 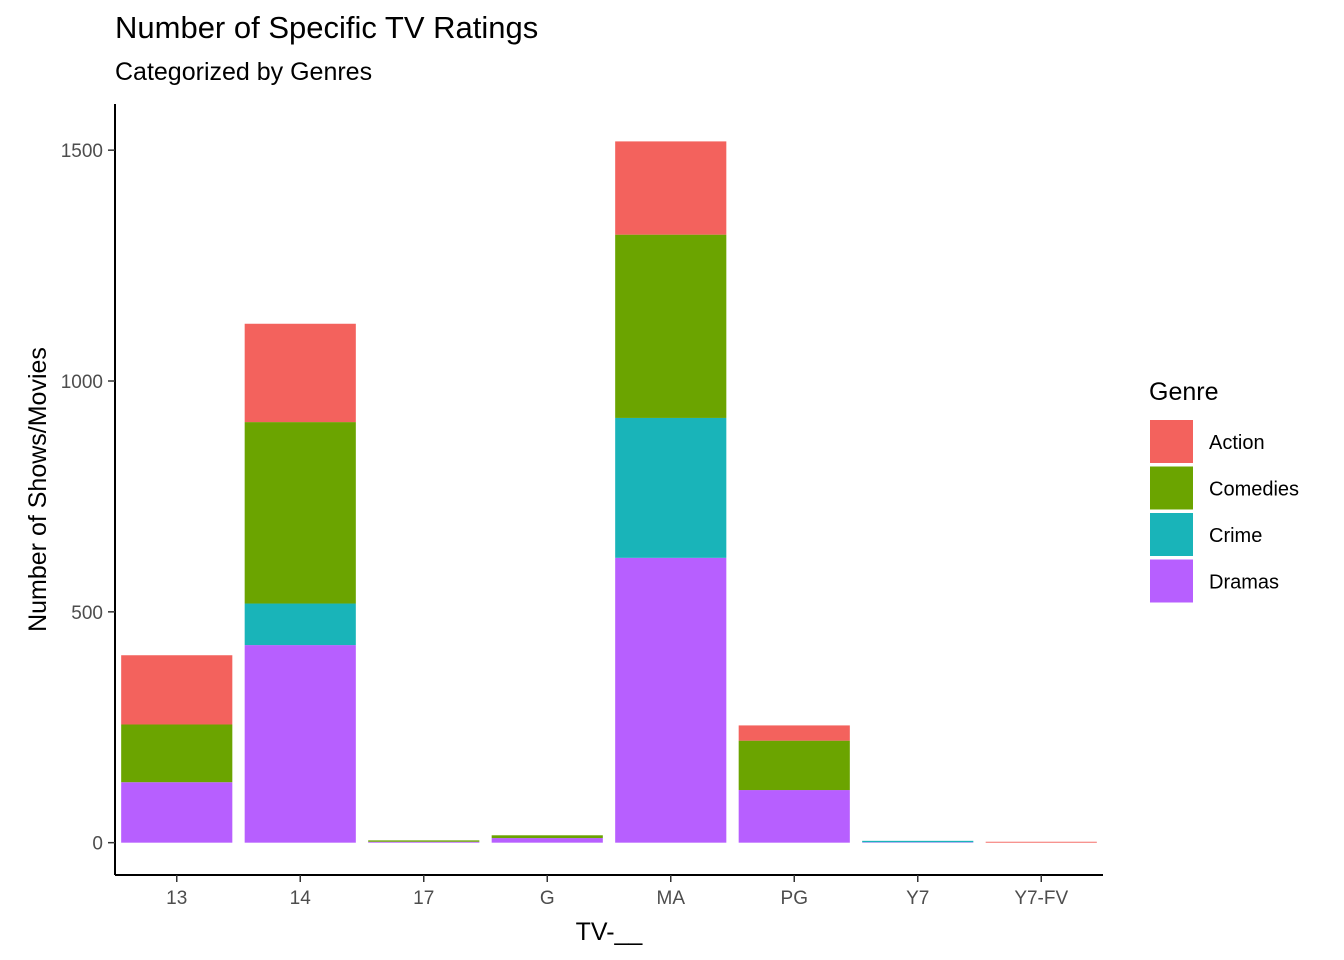 What do you see at coordinates (917, 898) in the screenshot?
I see `x-tick-label: Y7` at bounding box center [917, 898].